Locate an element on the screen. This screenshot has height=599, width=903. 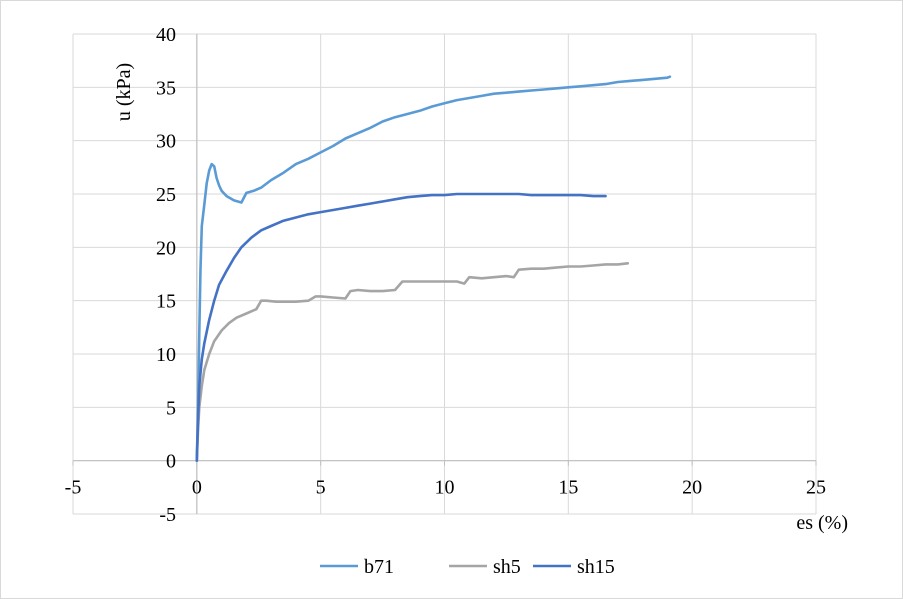
y-tick-label: -5 is located at coordinates (167, 515).